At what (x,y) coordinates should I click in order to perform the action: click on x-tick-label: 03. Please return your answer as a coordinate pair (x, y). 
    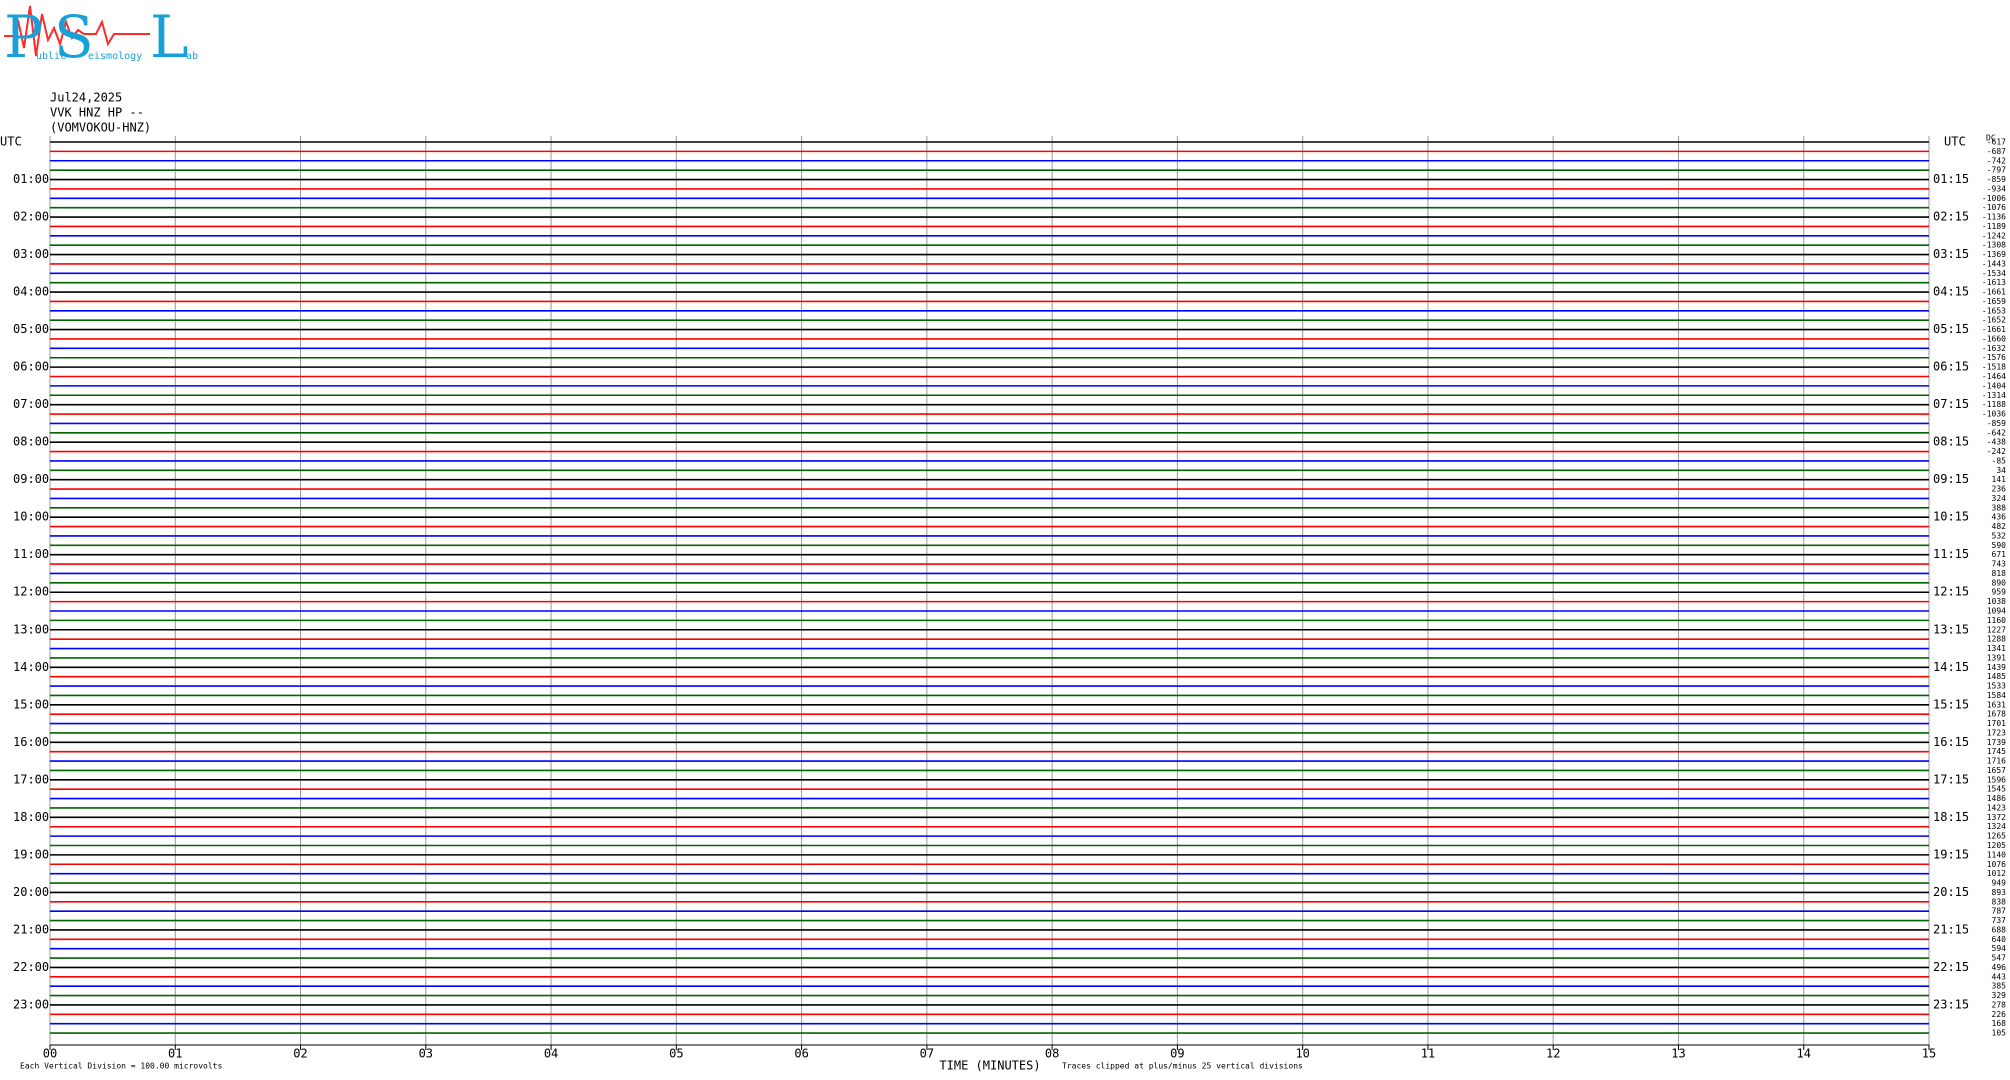
    Looking at the image, I should click on (426, 1054).